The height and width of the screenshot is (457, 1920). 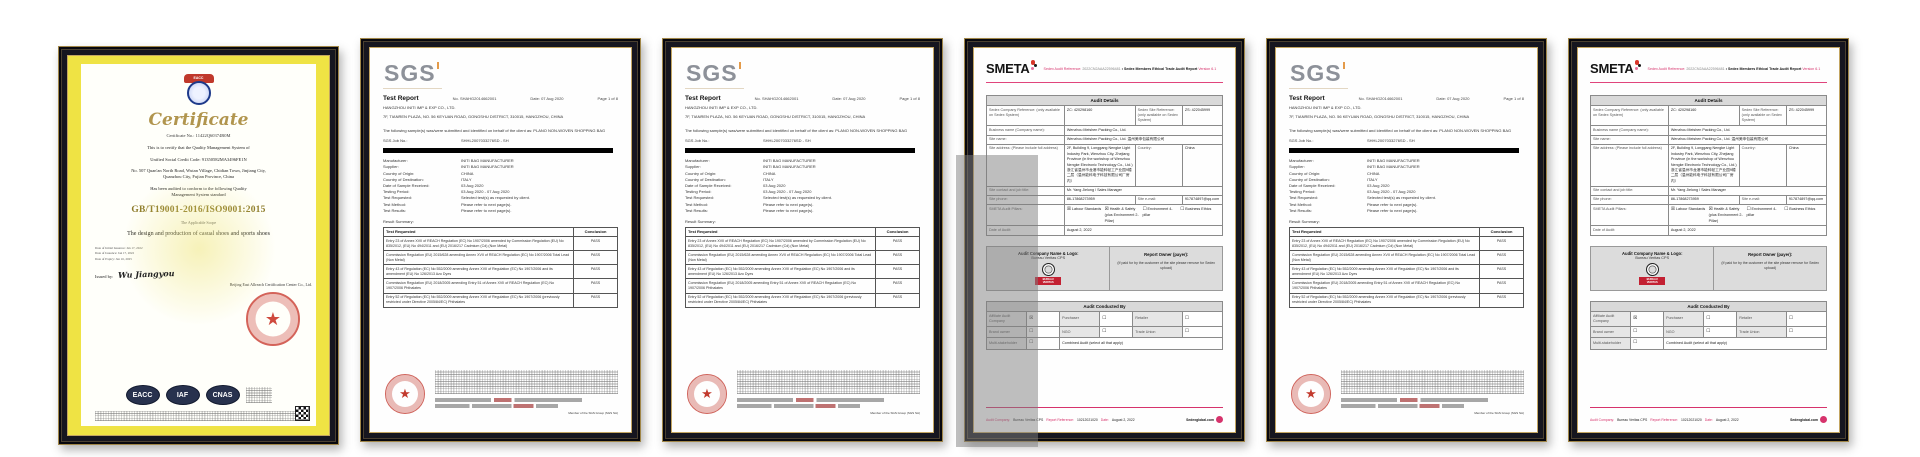 What do you see at coordinates (1652, 279) in the screenshot?
I see `bv-line1: BUREAU` at bounding box center [1652, 279].